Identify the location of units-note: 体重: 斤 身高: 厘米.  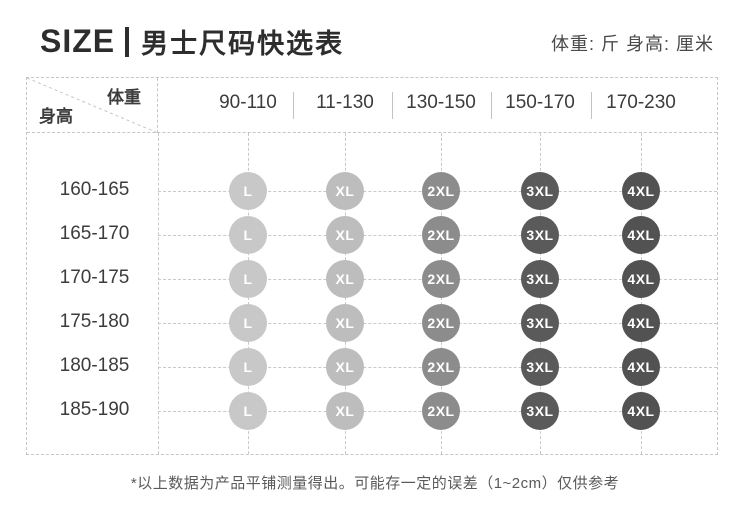
(632, 44).